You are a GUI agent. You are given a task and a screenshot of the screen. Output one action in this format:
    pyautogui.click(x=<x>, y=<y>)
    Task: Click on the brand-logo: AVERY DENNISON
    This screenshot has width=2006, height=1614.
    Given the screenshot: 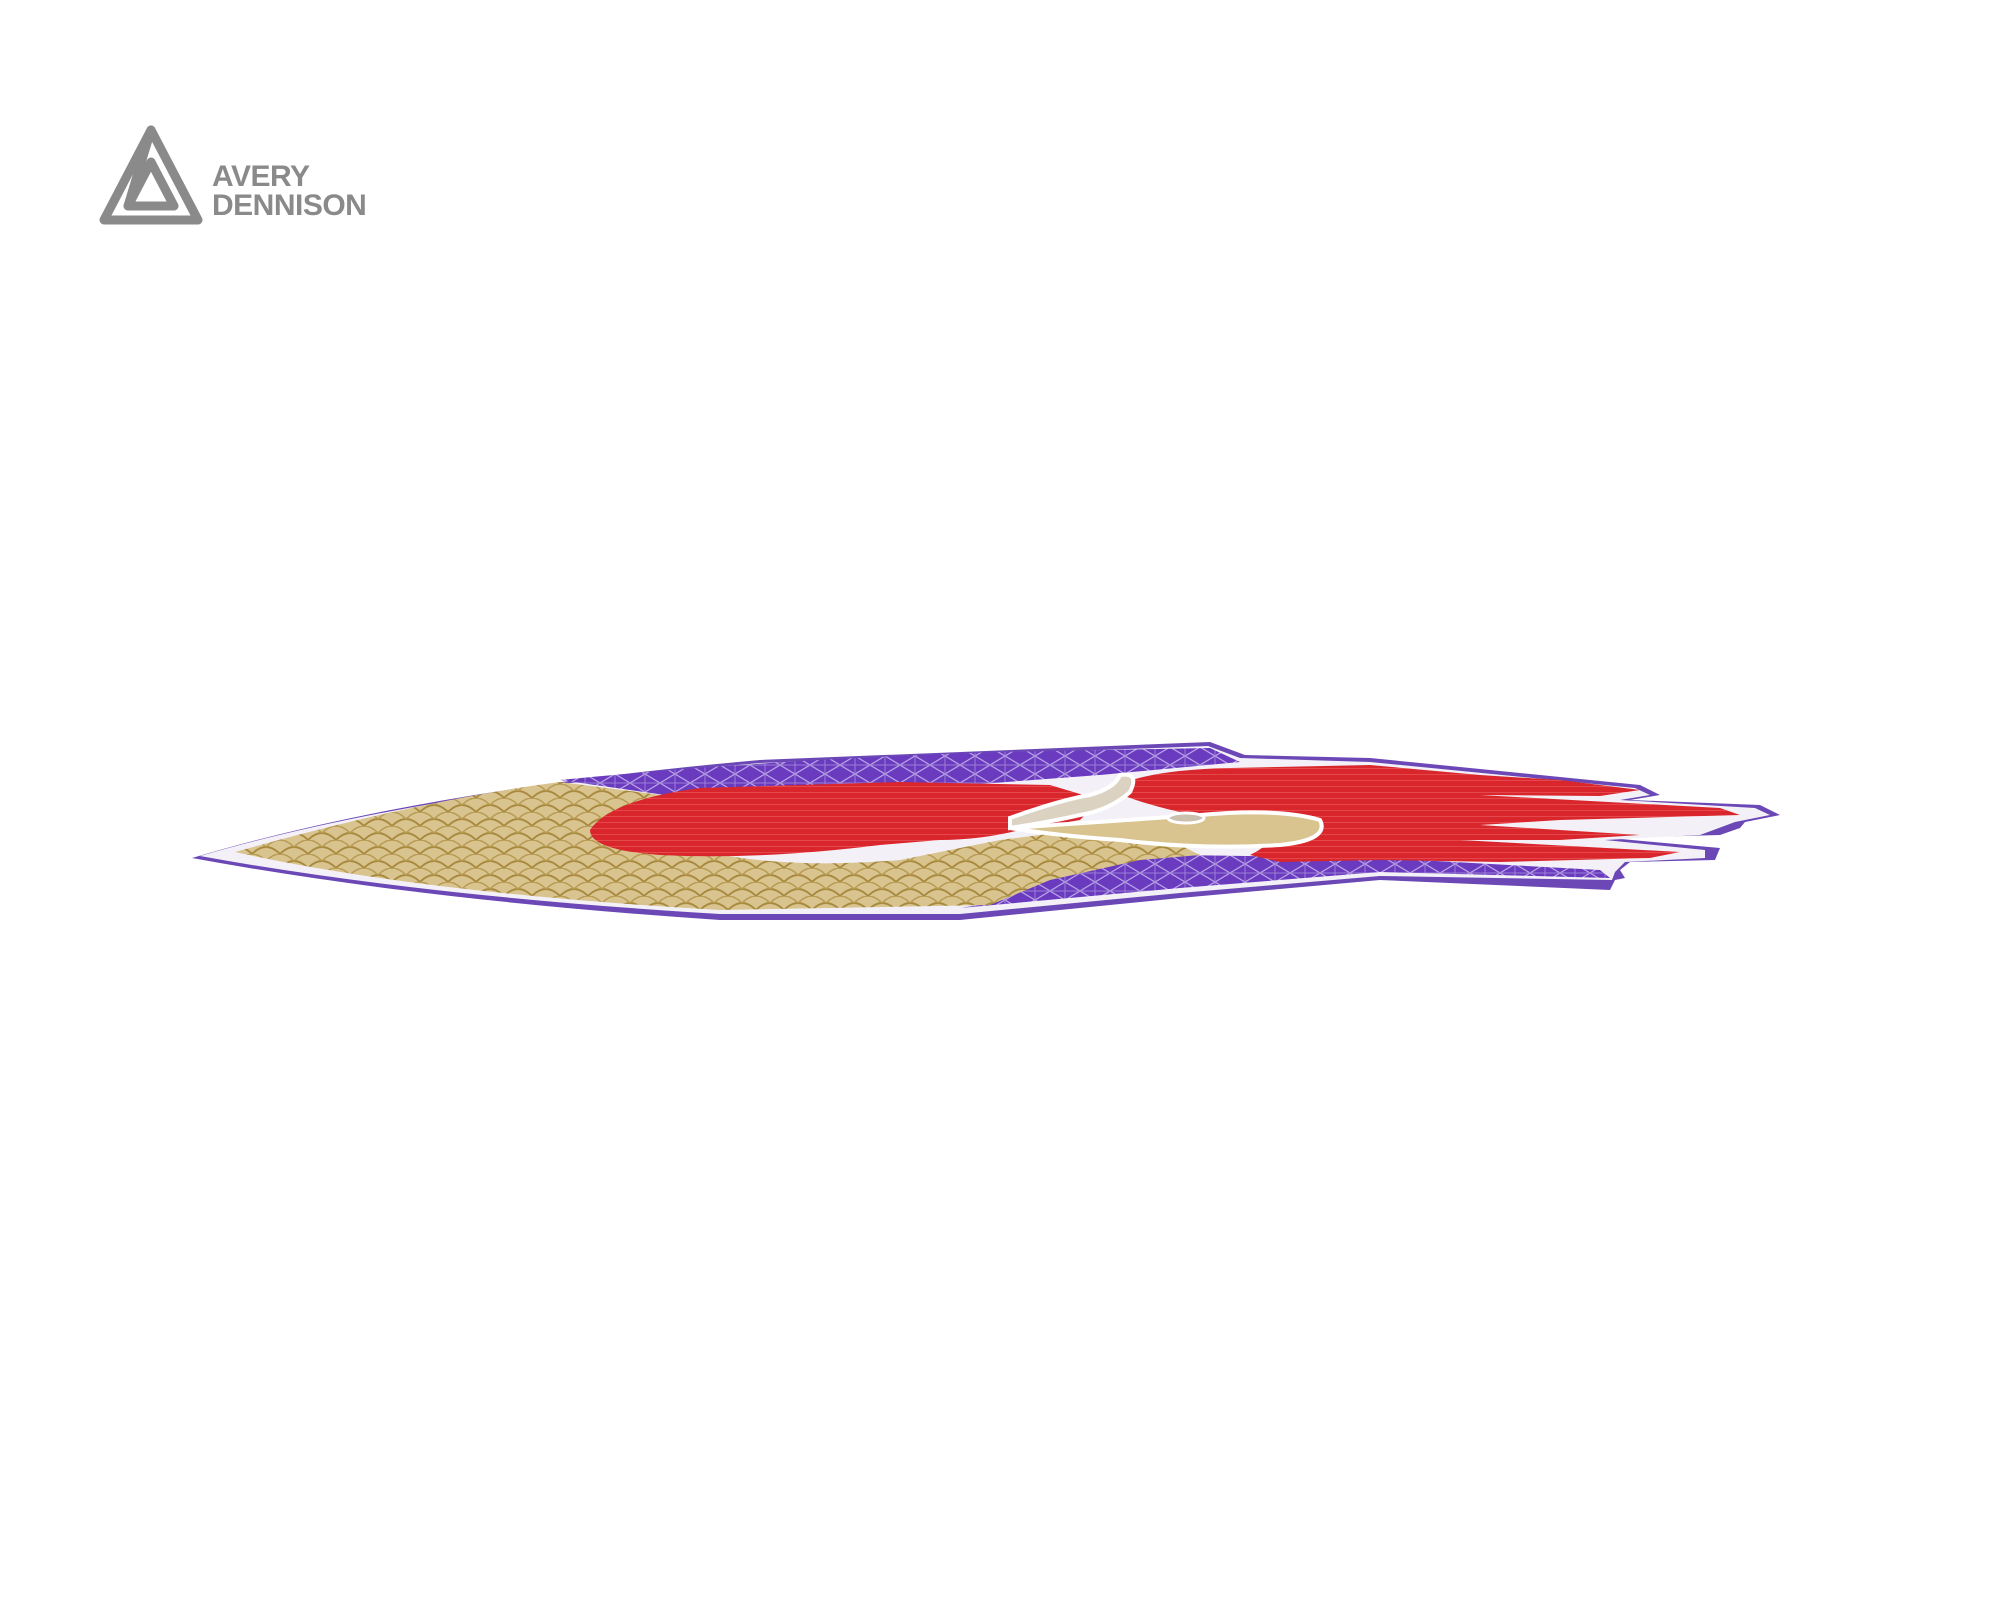 What is the action you would take?
    pyautogui.click(x=256, y=182)
    